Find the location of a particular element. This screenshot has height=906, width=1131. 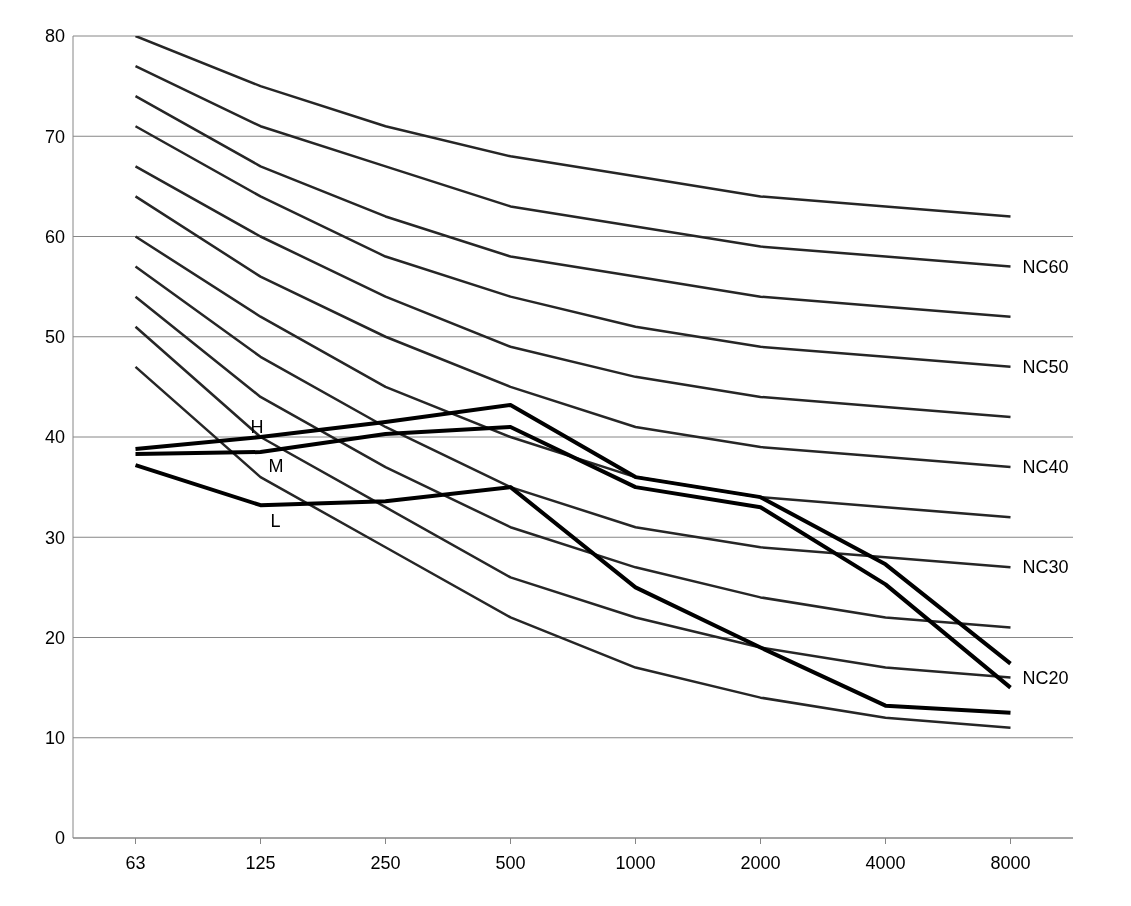

series-label: NC30 is located at coordinates (1045, 567).